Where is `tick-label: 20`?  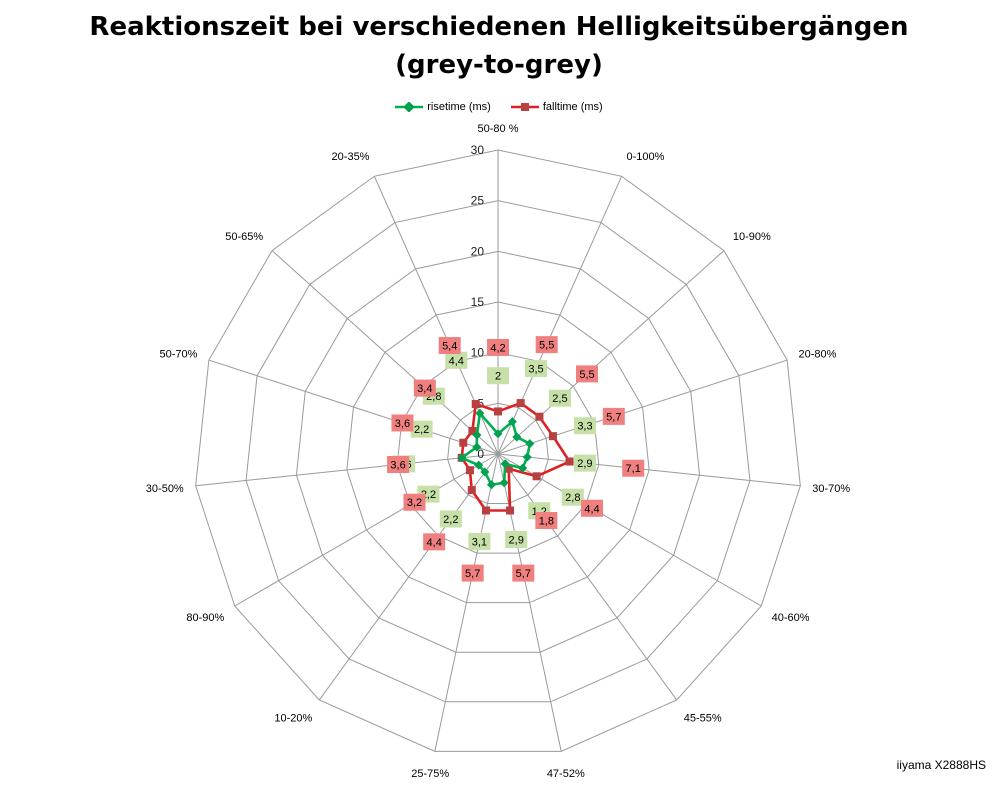 tick-label: 20 is located at coordinates (478, 251).